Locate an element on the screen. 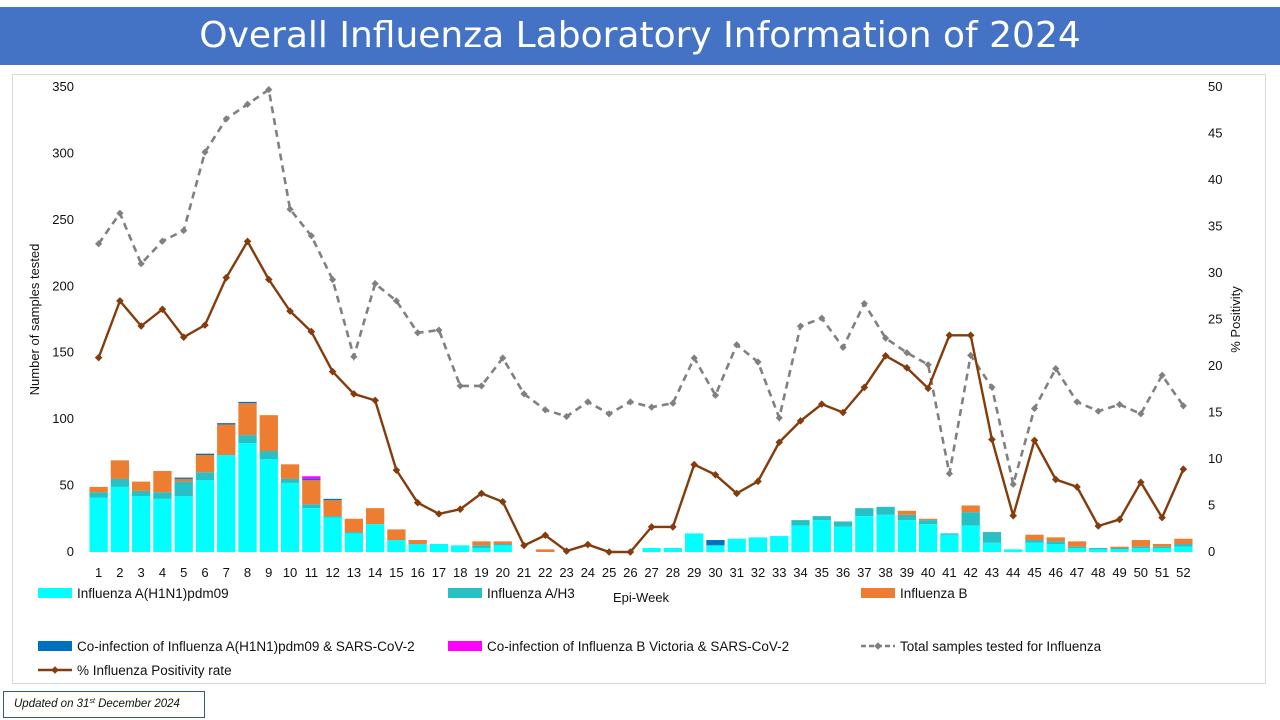 The height and width of the screenshot is (720, 1280). x-tick-label: 49 is located at coordinates (1119, 572).